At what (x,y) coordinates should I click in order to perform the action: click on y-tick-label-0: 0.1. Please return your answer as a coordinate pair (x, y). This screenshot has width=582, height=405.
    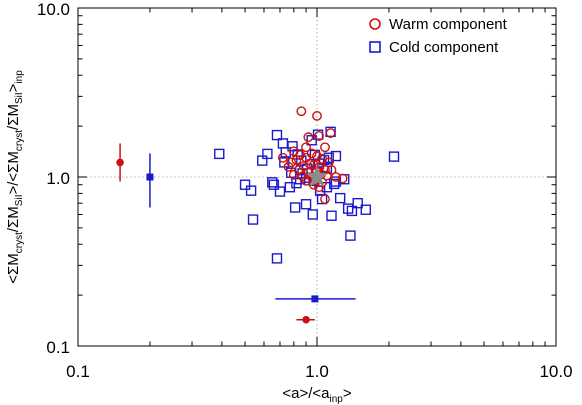
    Looking at the image, I should click on (58, 347).